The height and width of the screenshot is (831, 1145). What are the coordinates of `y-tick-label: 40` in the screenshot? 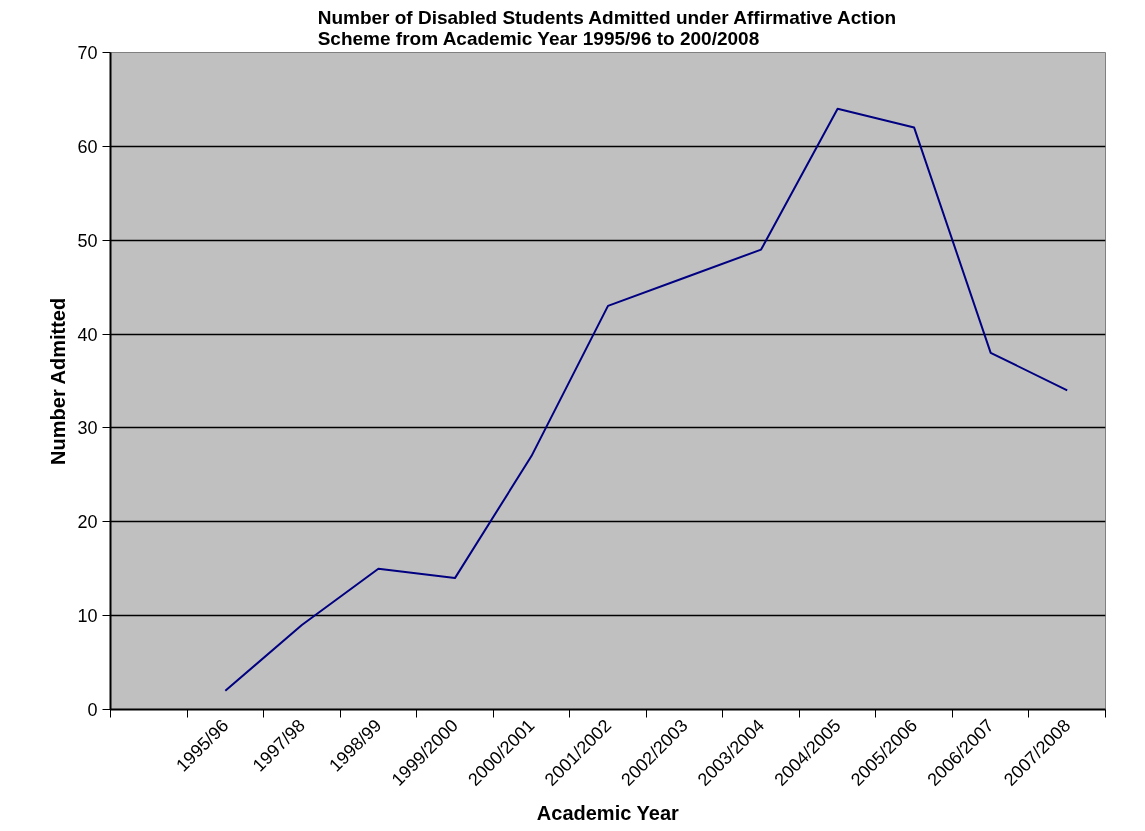 It's located at (87, 334).